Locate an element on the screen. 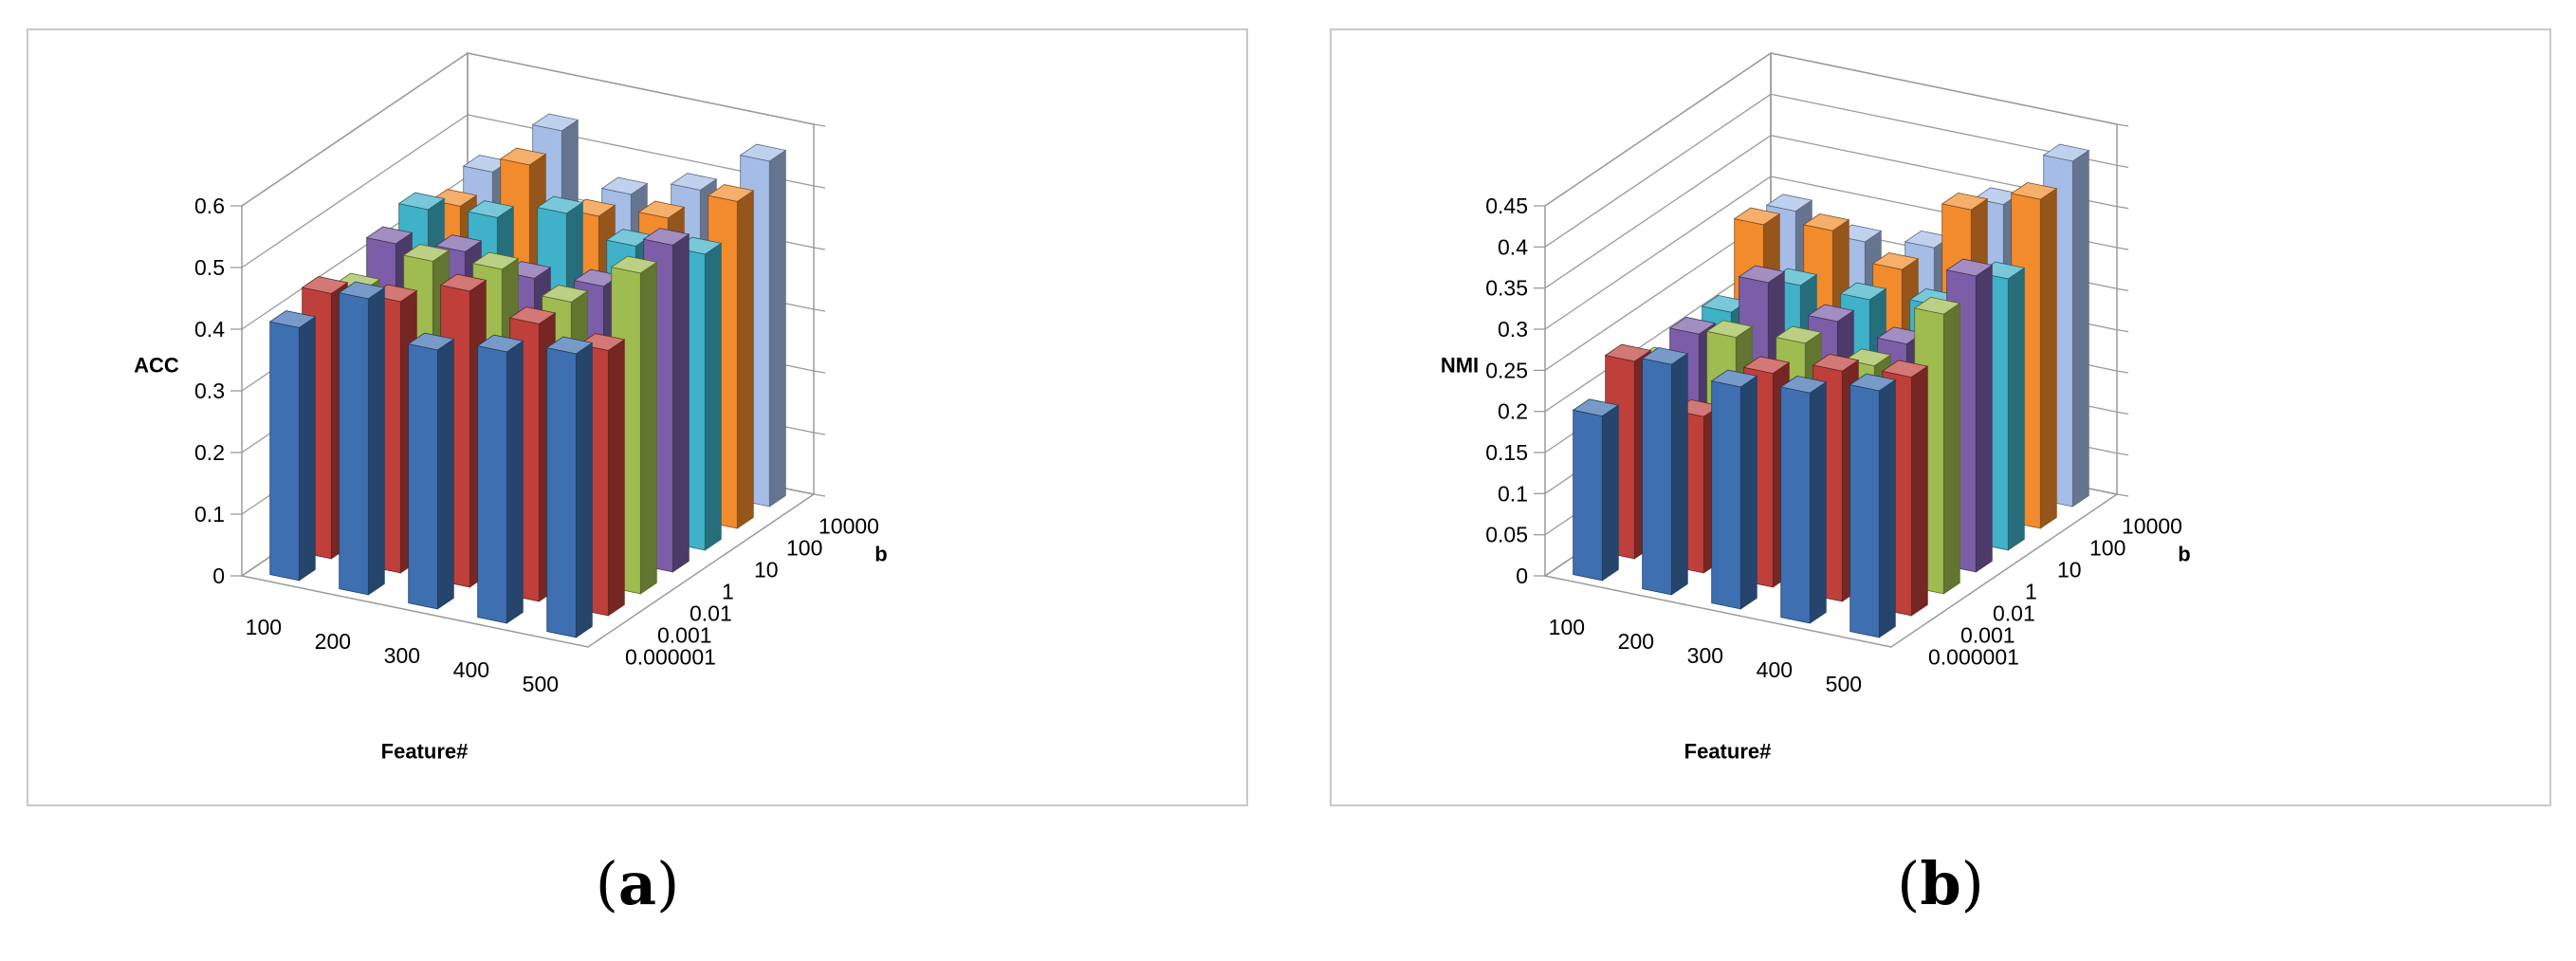 Image resolution: width=2576 pixels, height=961 pixels. y-tick-label: 0.35 is located at coordinates (1506, 288).